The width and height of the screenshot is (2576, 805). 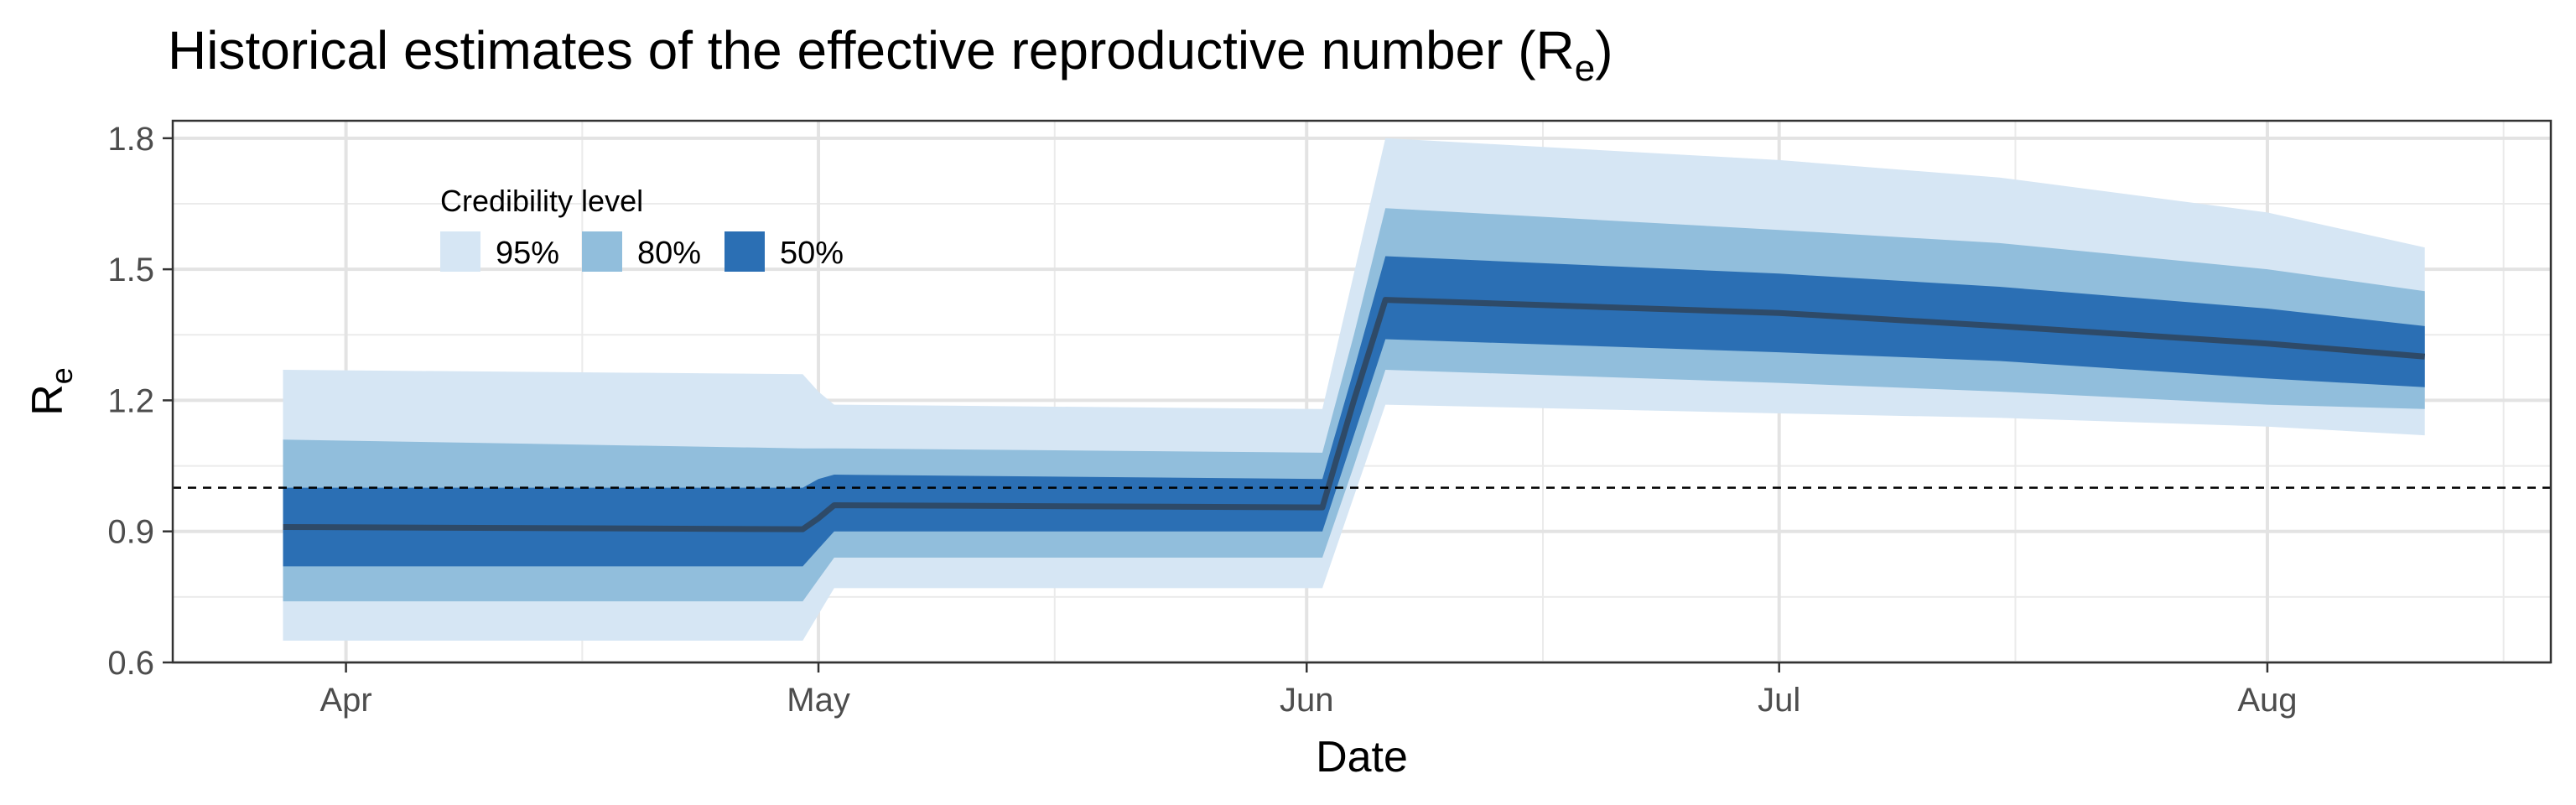 What do you see at coordinates (2267, 700) in the screenshot?
I see `x-tick-label: Aug` at bounding box center [2267, 700].